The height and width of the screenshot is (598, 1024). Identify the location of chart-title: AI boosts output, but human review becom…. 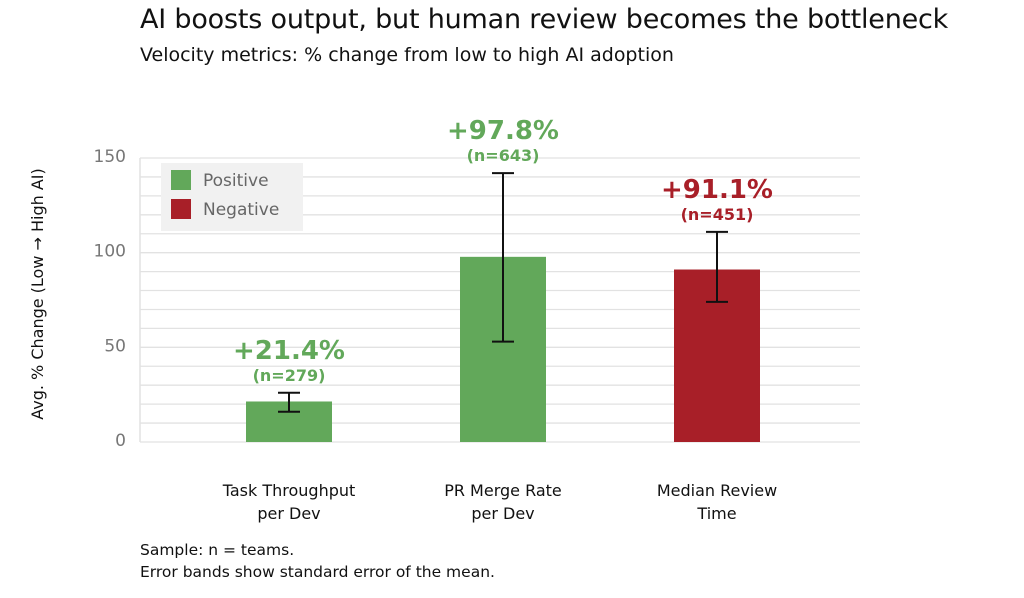
(544, 19).